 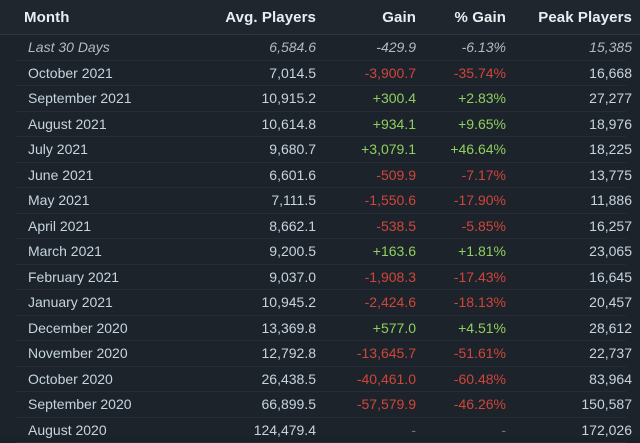 I want to click on cell-peak-players: 16,645, so click(x=569, y=277).